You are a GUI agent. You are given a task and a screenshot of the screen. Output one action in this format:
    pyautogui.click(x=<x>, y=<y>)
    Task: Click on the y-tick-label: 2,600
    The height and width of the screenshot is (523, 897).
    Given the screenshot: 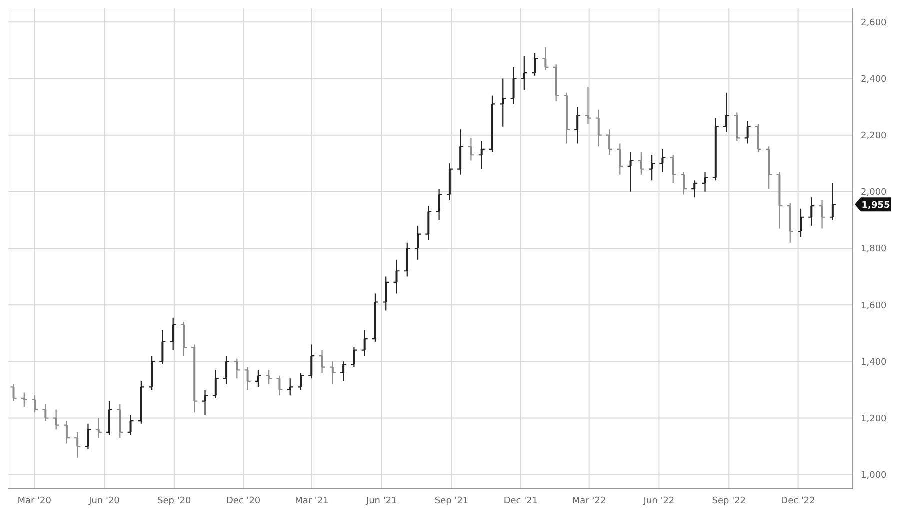 What is the action you would take?
    pyautogui.click(x=874, y=23)
    